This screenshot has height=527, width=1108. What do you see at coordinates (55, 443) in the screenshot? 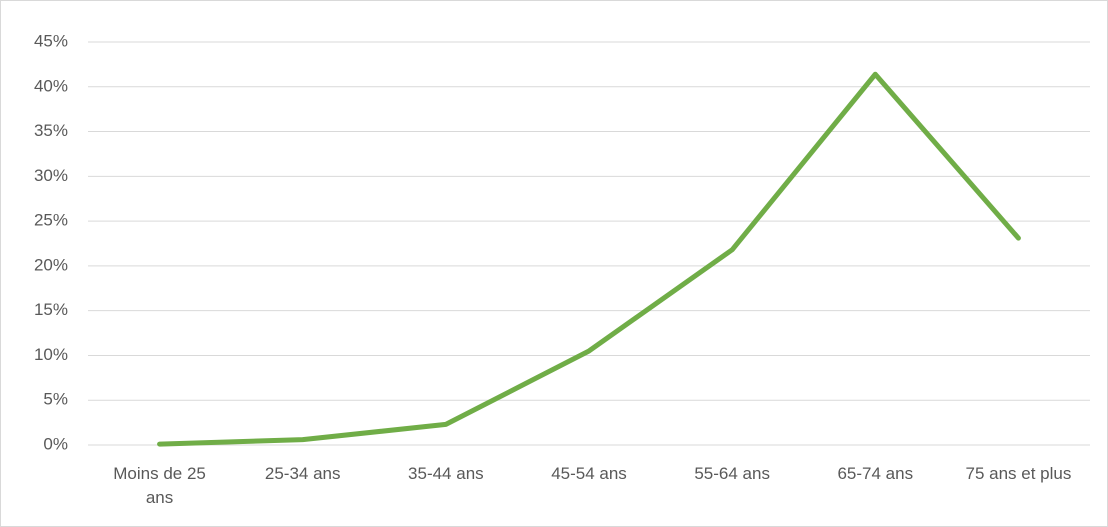
I see `y-tick-label: 0%` at bounding box center [55, 443].